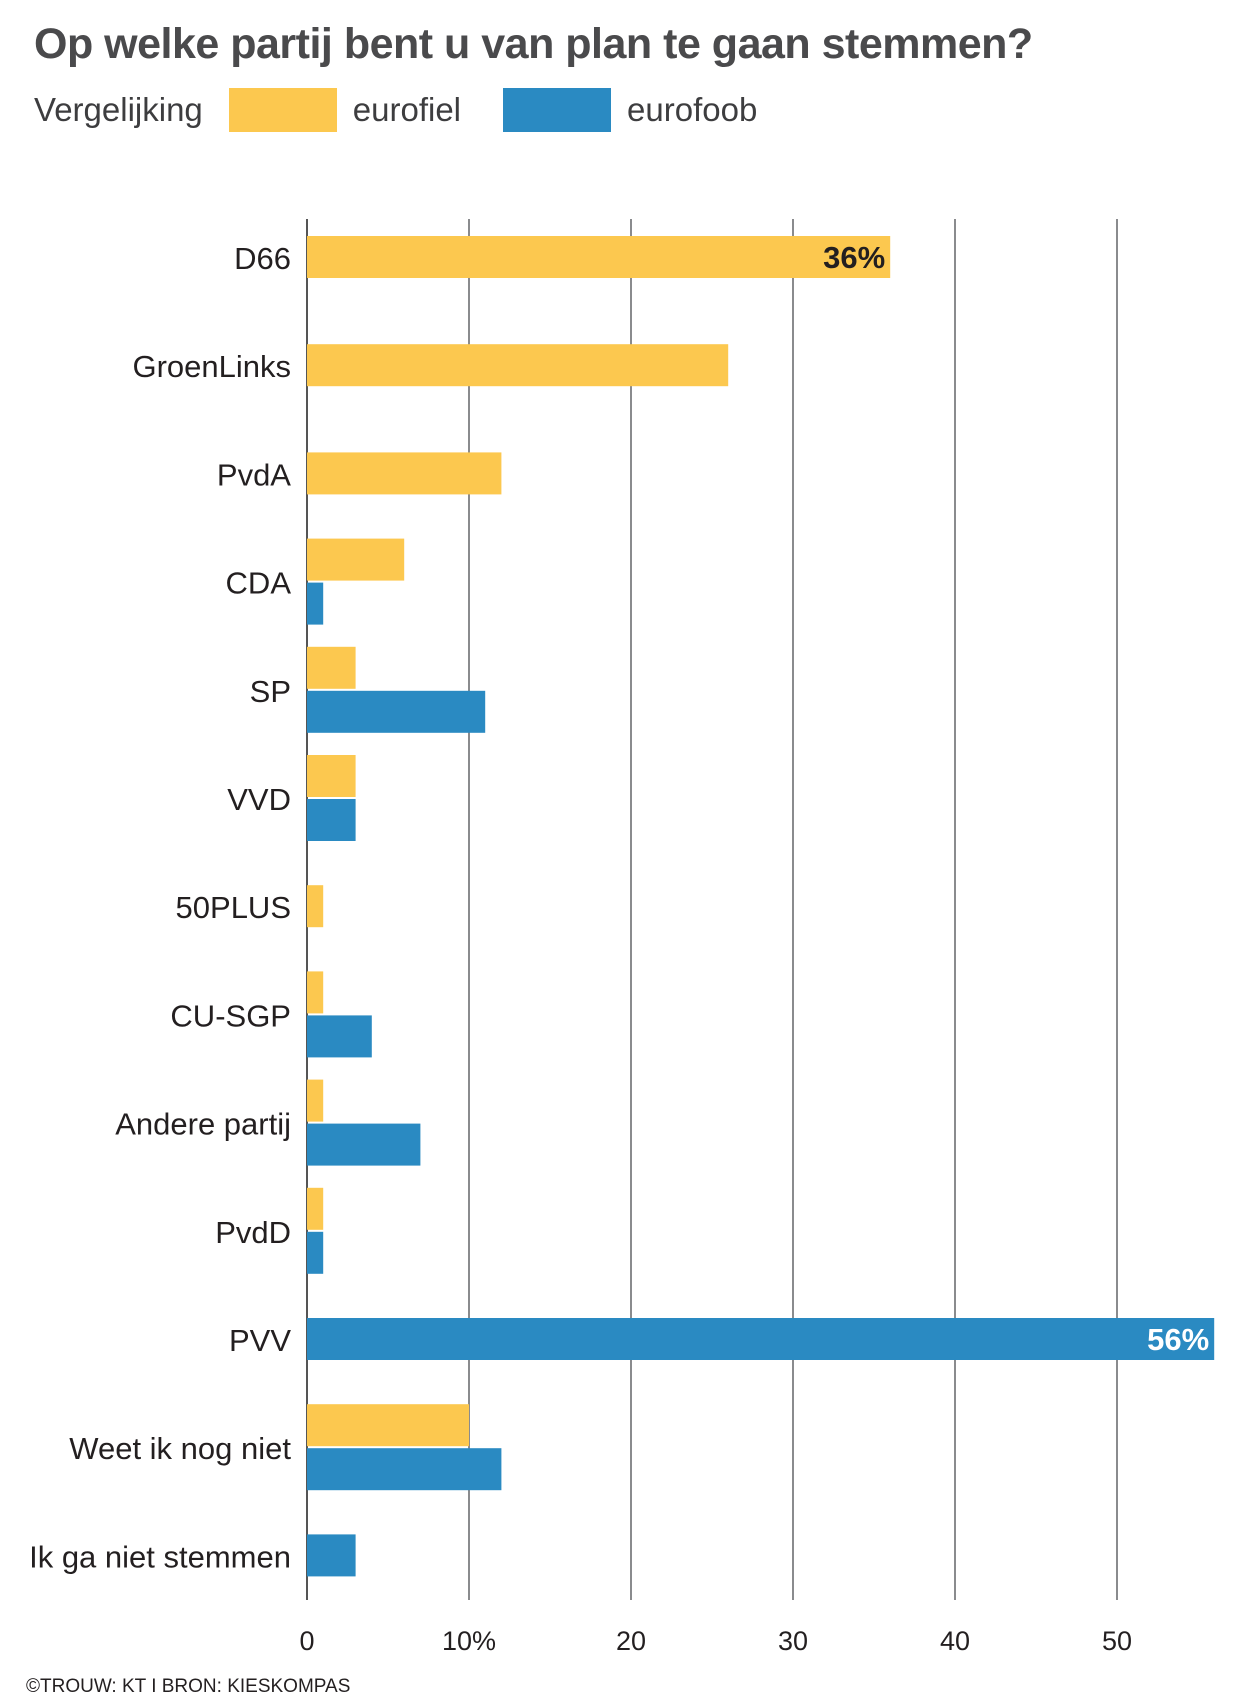 The height and width of the screenshot is (1702, 1240). I want to click on category-label-sp: SP, so click(270, 691).